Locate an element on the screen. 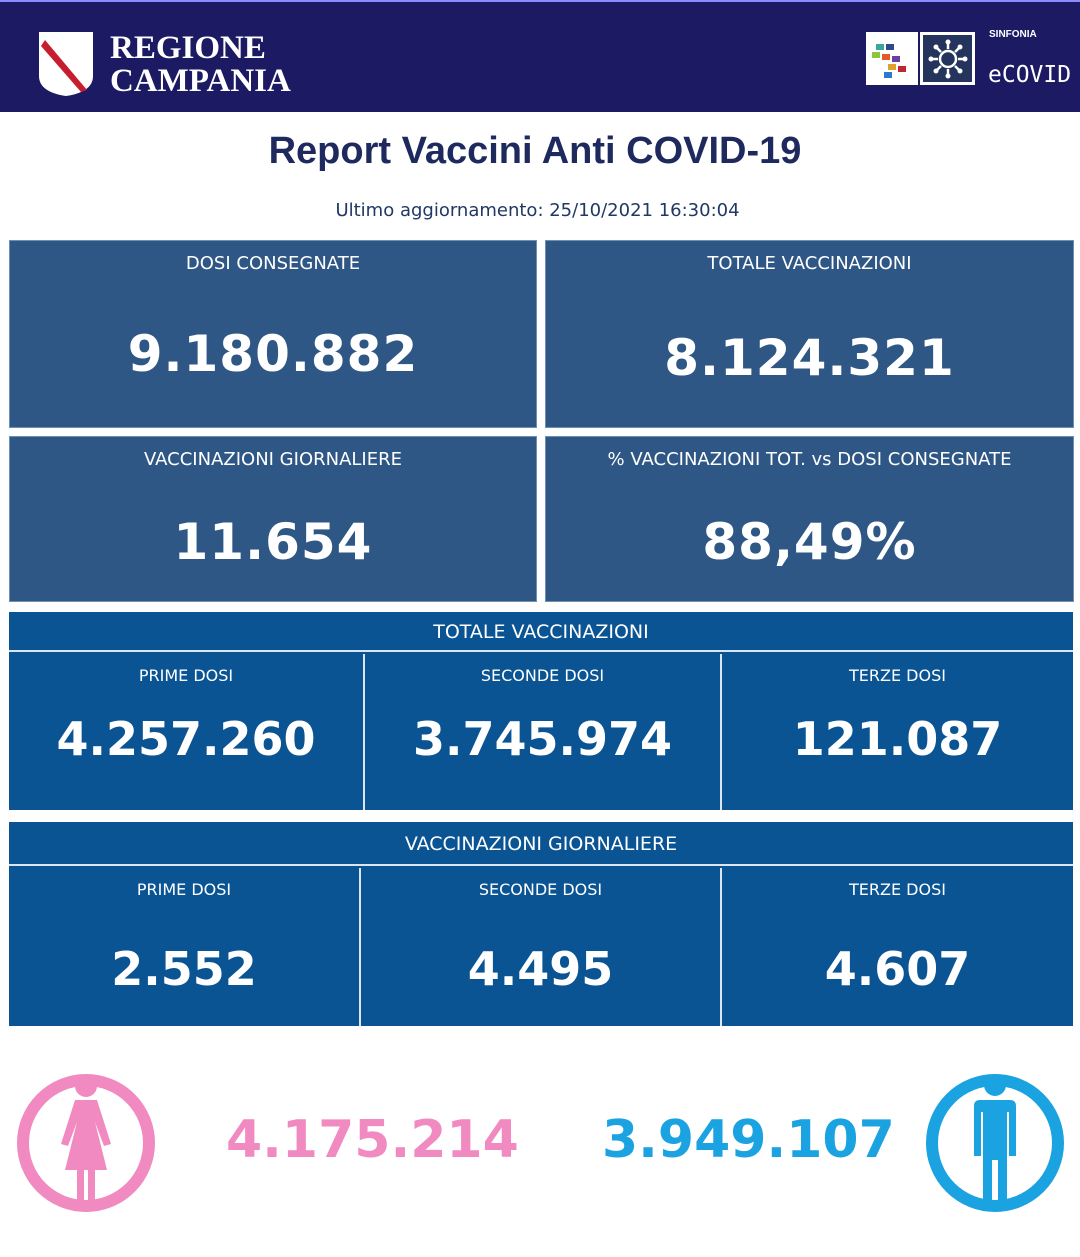 Image resolution: width=1080 pixels, height=1257 pixels. card-value: 11.654 is located at coordinates (273, 542).